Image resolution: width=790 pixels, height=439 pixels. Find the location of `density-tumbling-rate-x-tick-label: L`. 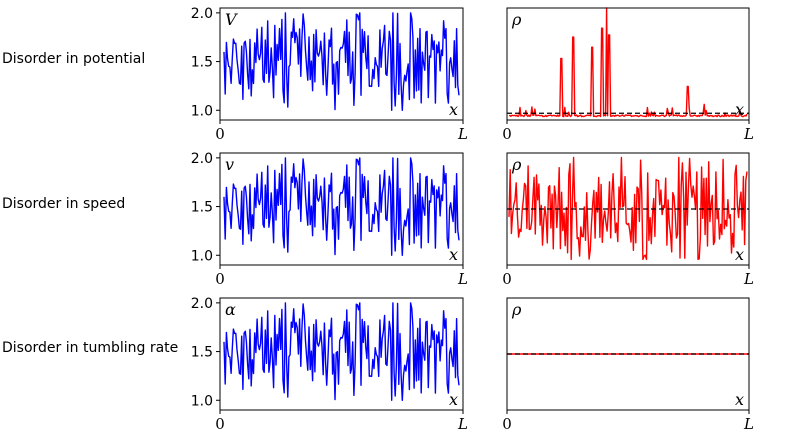

density-tumbling-rate-x-tick-label: L is located at coordinates (748, 424).